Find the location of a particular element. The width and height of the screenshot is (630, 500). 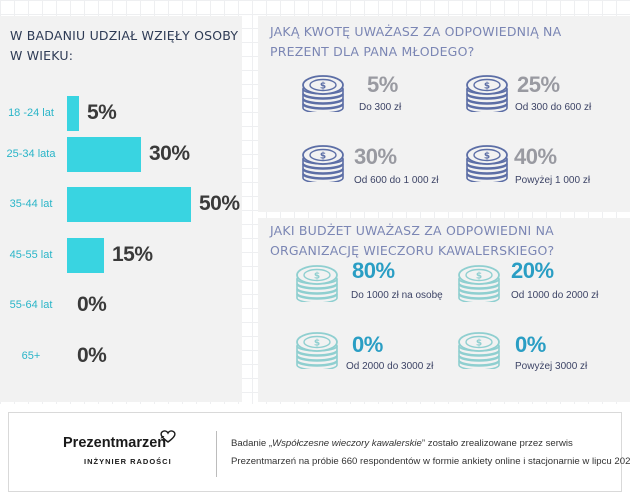

gift-option-label: Od 600 do 1 000 zł is located at coordinates (396, 180).